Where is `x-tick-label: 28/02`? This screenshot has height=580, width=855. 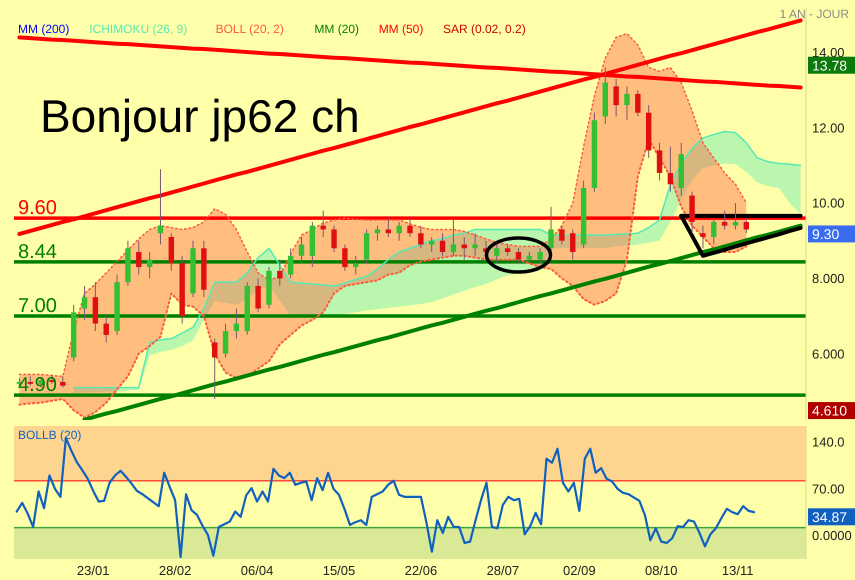
x-tick-label: 28/02 is located at coordinates (175, 570).